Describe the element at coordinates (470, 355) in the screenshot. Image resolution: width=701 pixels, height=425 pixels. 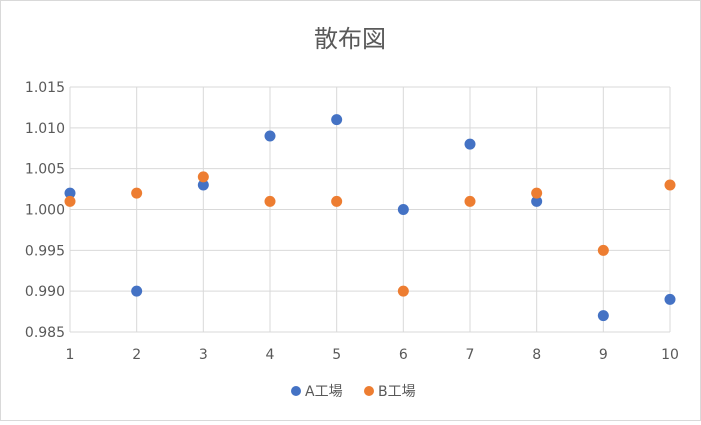
I see `x-tick-label: 7` at that location.